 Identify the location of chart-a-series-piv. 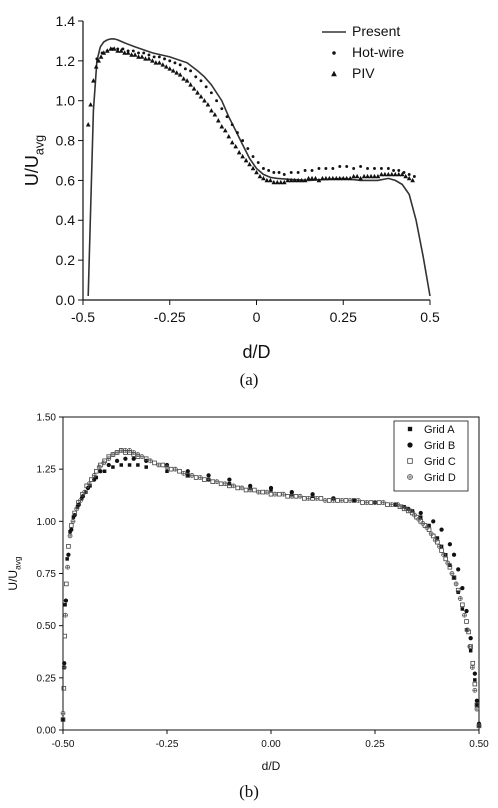
(250, 115).